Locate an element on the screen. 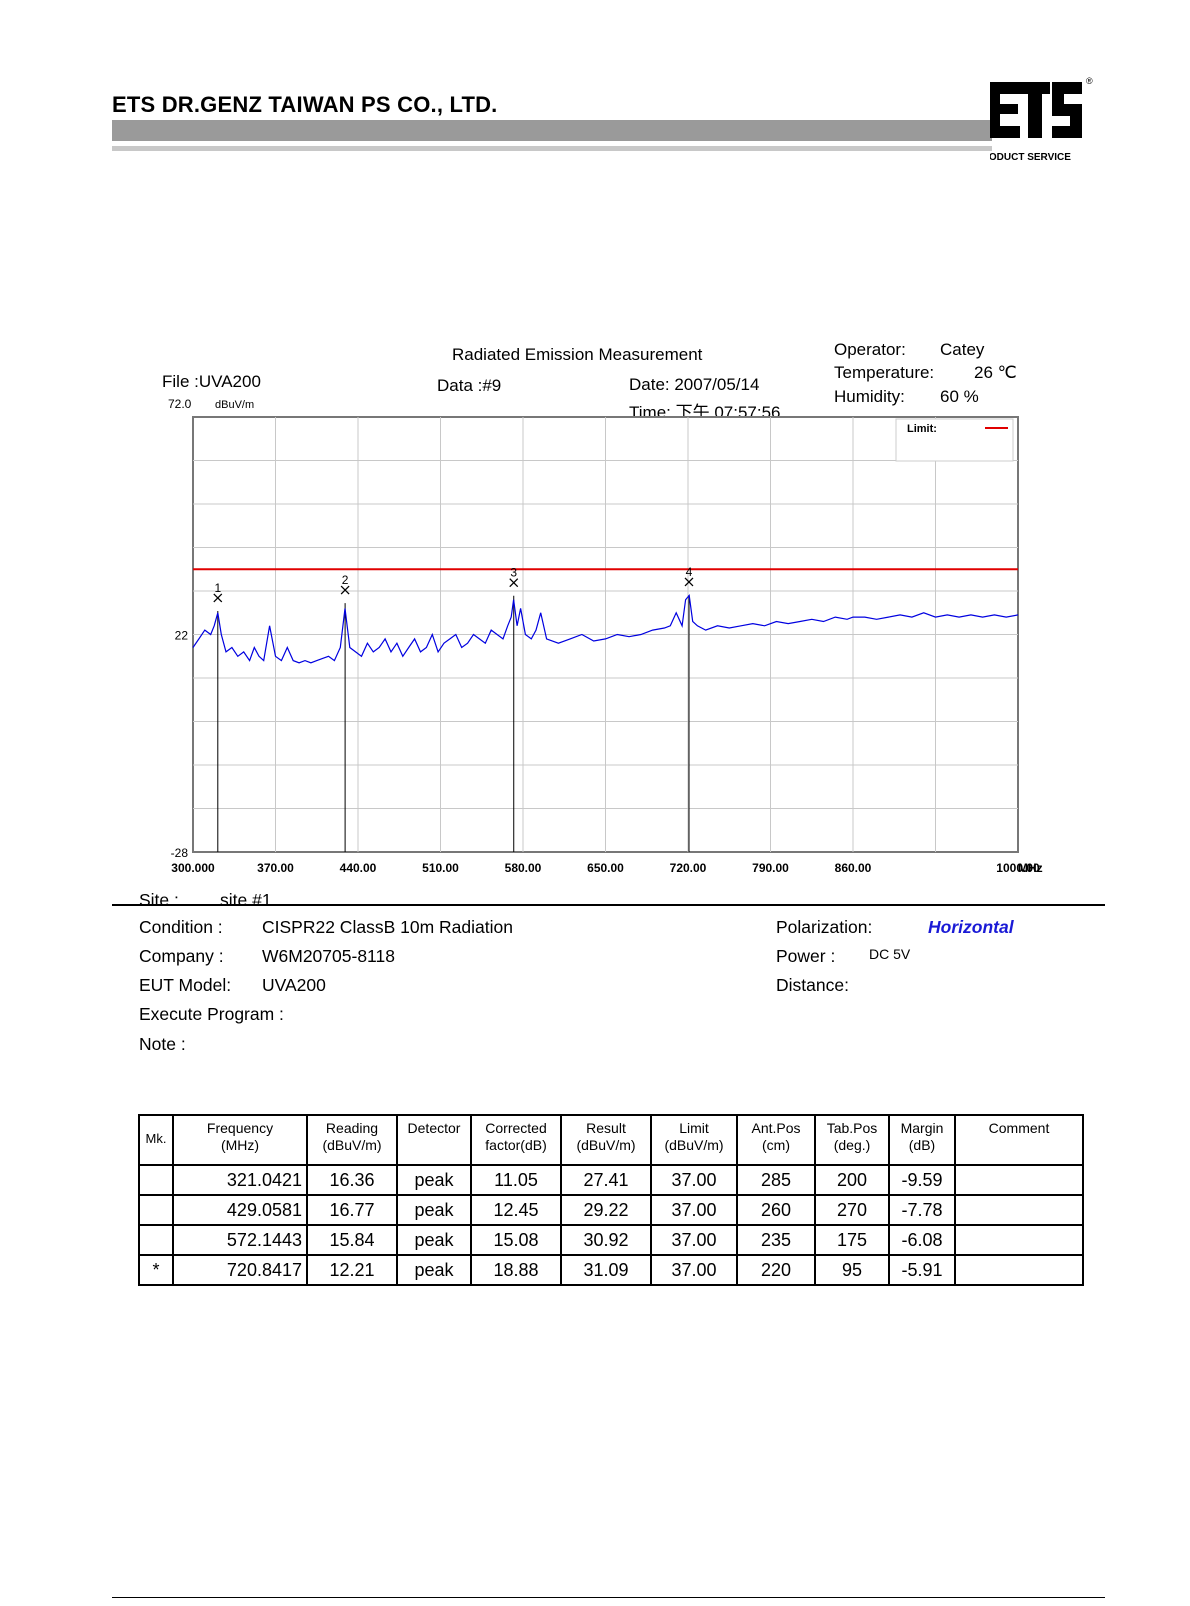 The height and width of the screenshot is (1606, 1190). footer-rule is located at coordinates (608, 1597).